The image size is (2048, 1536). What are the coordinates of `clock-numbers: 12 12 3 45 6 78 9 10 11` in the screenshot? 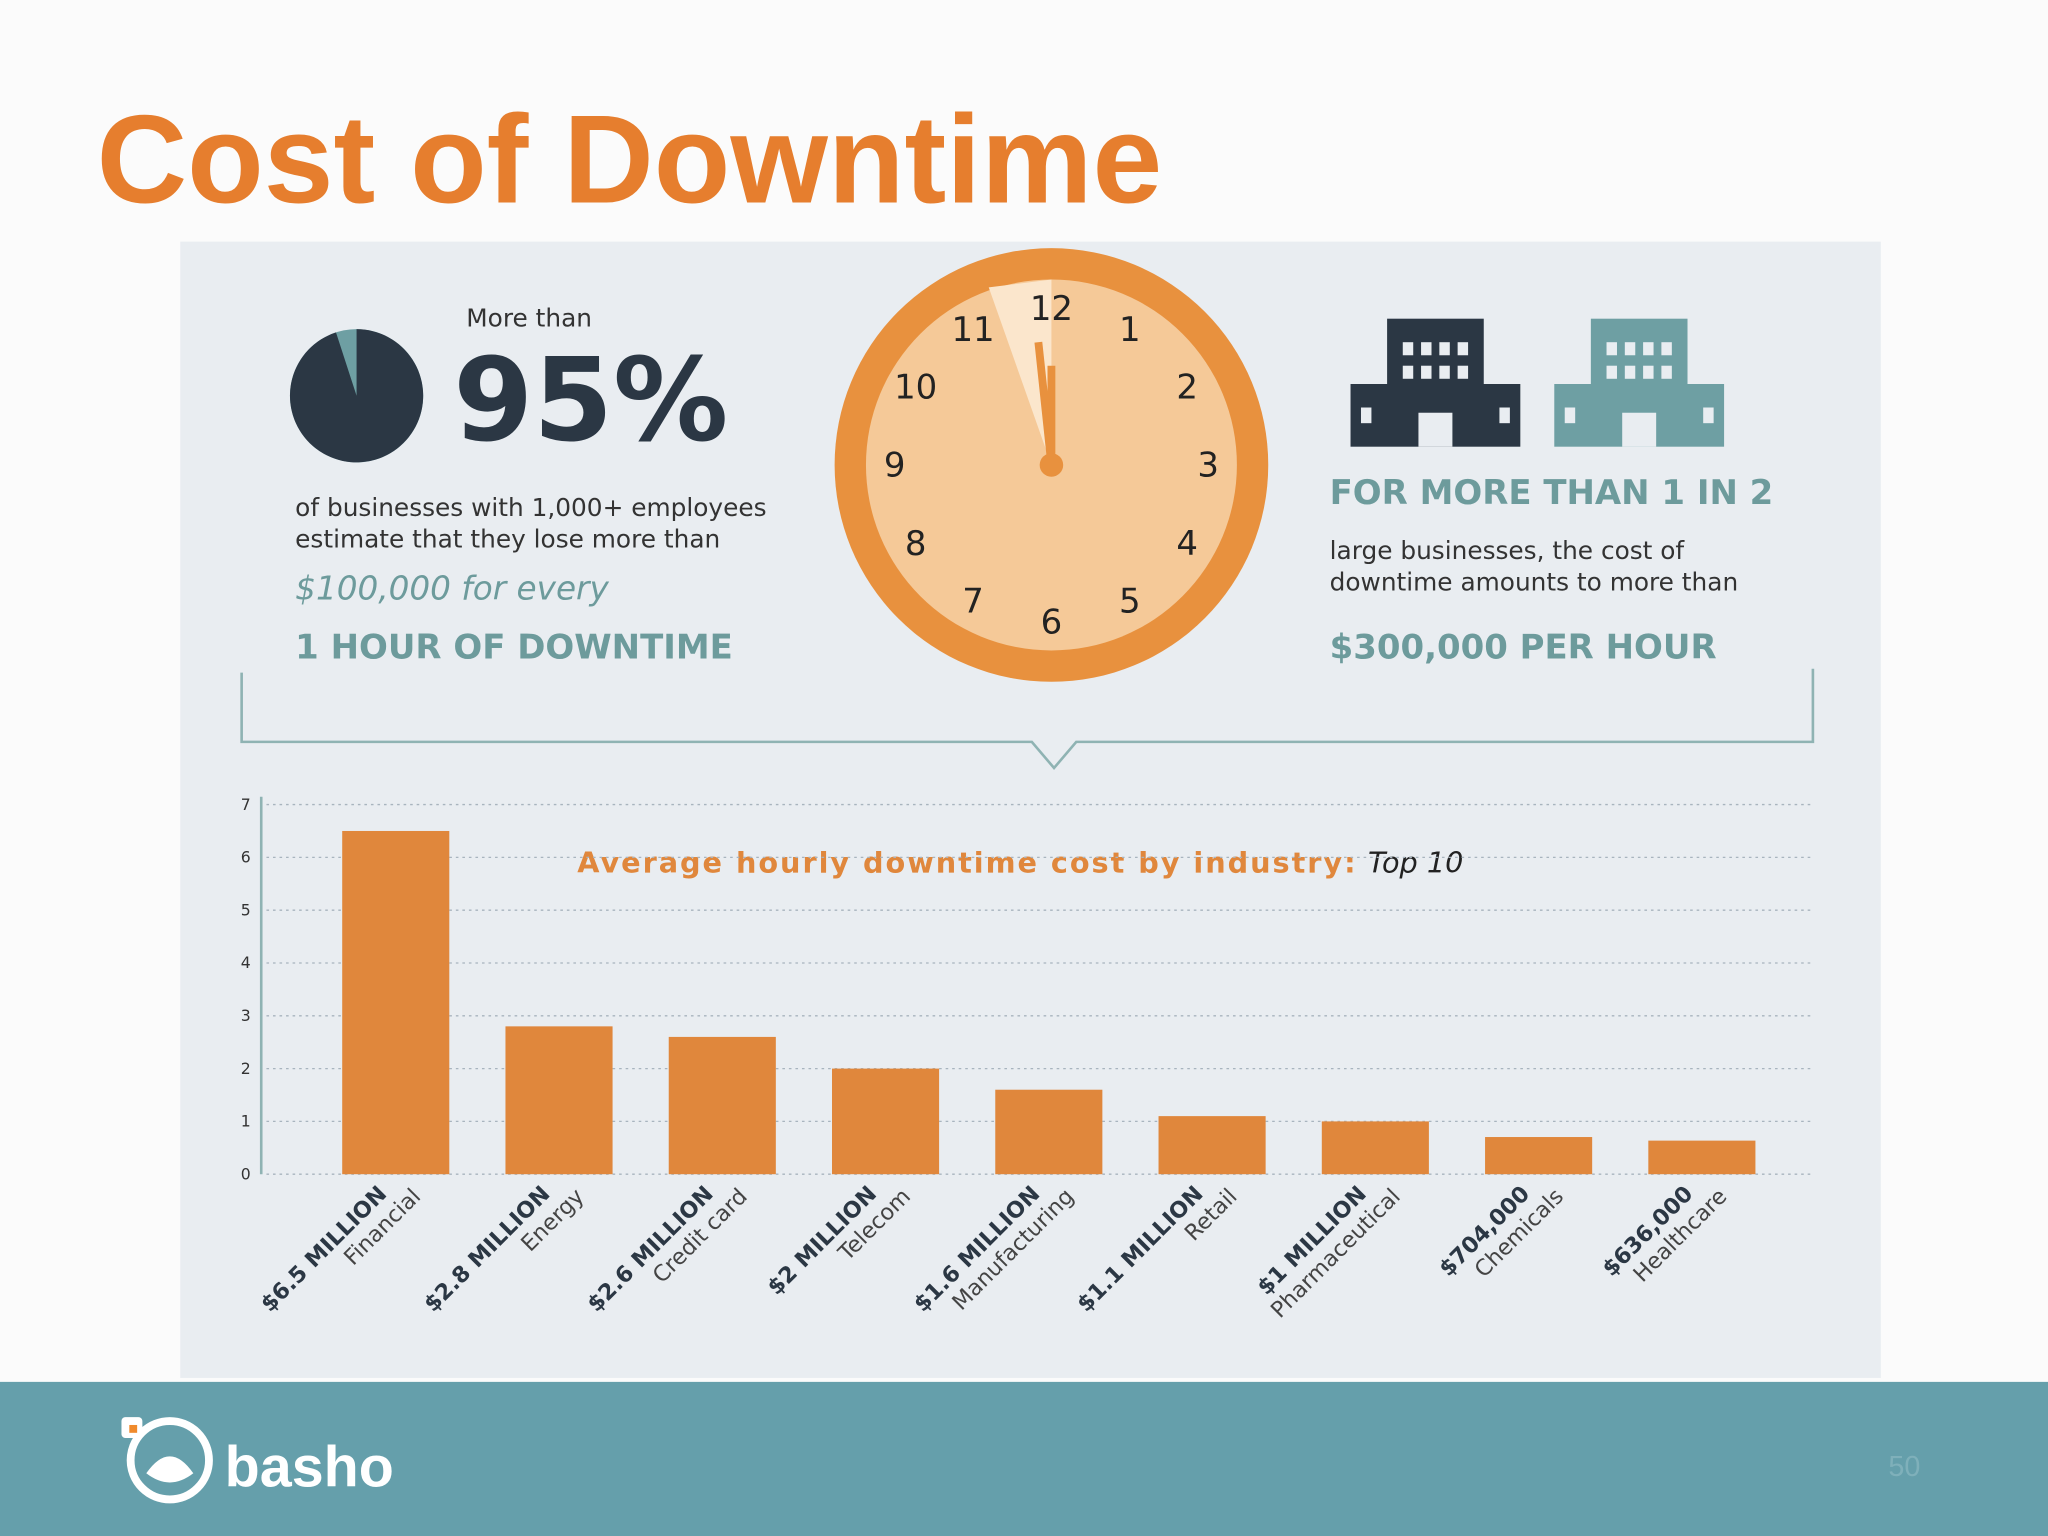 It's located at (1051, 465).